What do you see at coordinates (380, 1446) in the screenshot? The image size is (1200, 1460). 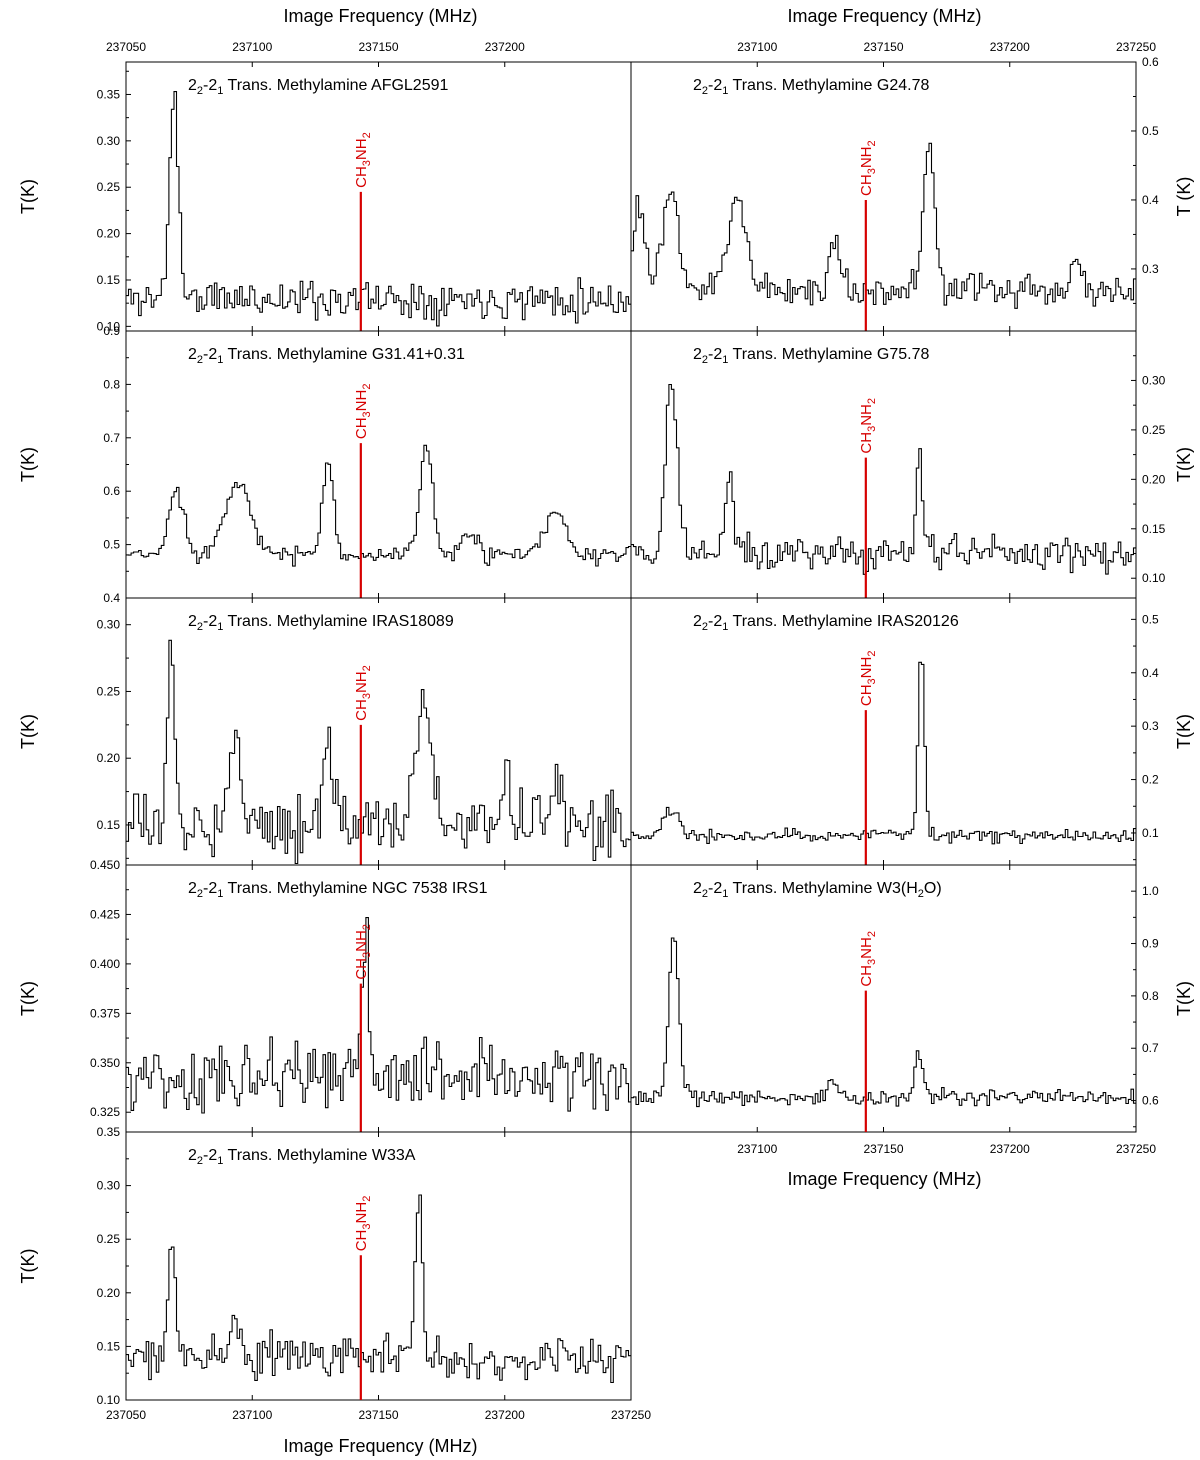 I see `x-axis-label-bottom-left: Image Frequency (MHz)` at bounding box center [380, 1446].